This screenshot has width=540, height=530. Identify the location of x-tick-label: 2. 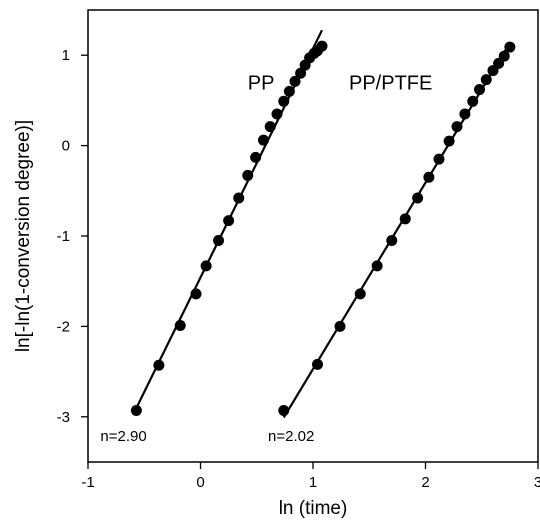
(425, 482).